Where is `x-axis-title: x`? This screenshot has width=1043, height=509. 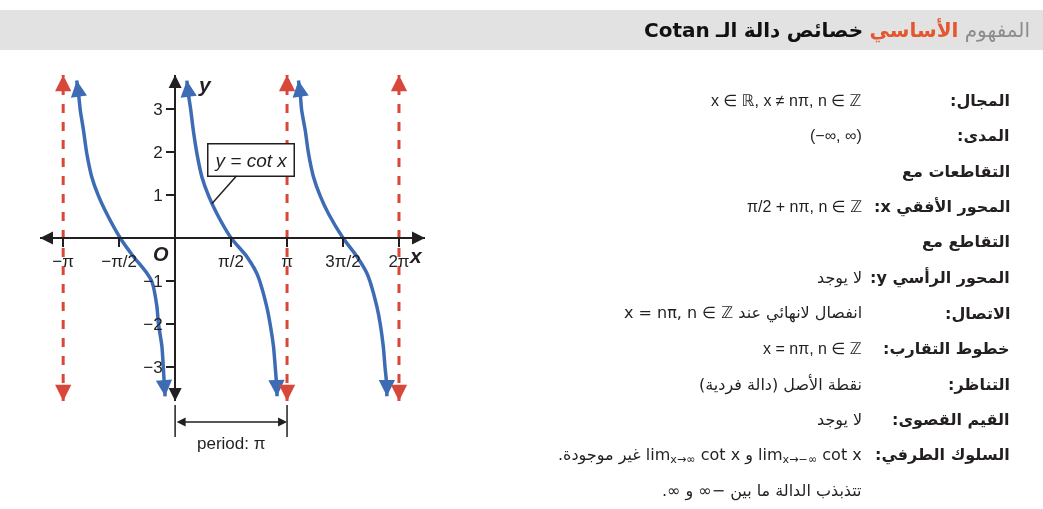 x-axis-title: x is located at coordinates (416, 255).